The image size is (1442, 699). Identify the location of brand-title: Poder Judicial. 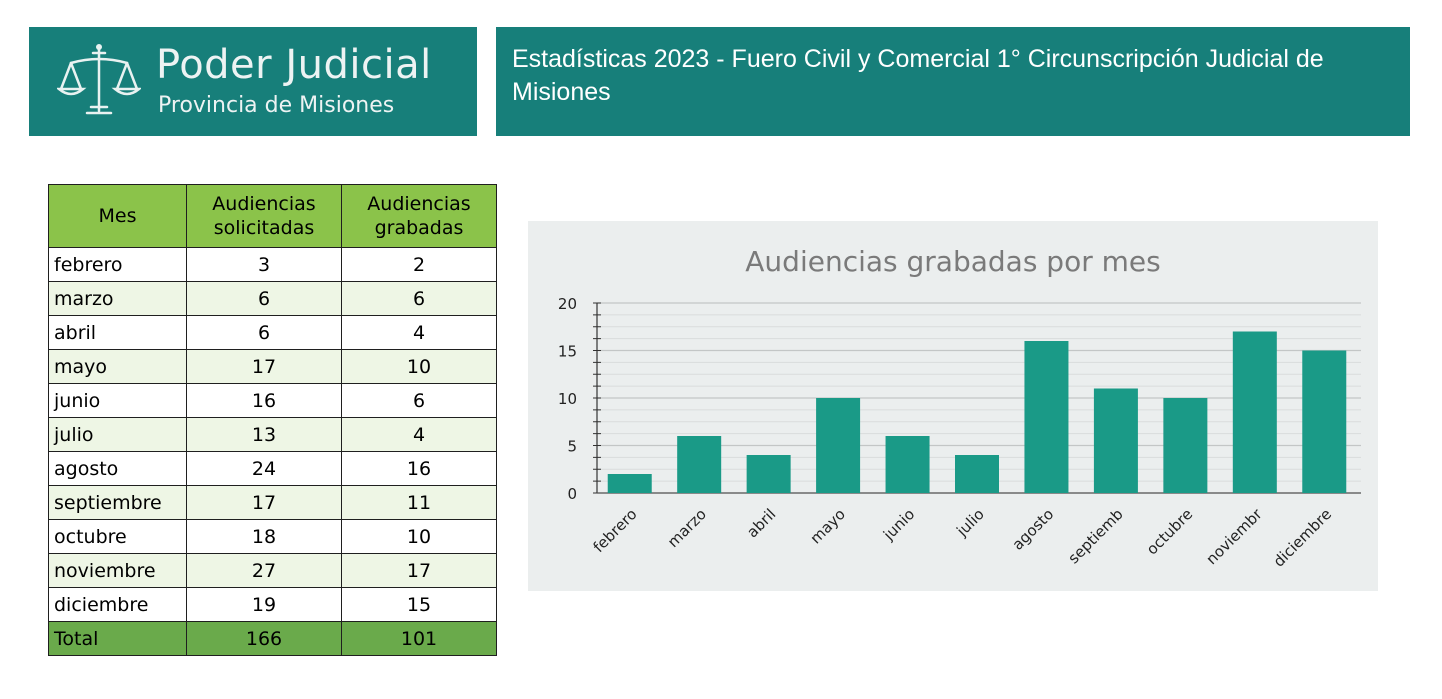
(294, 65).